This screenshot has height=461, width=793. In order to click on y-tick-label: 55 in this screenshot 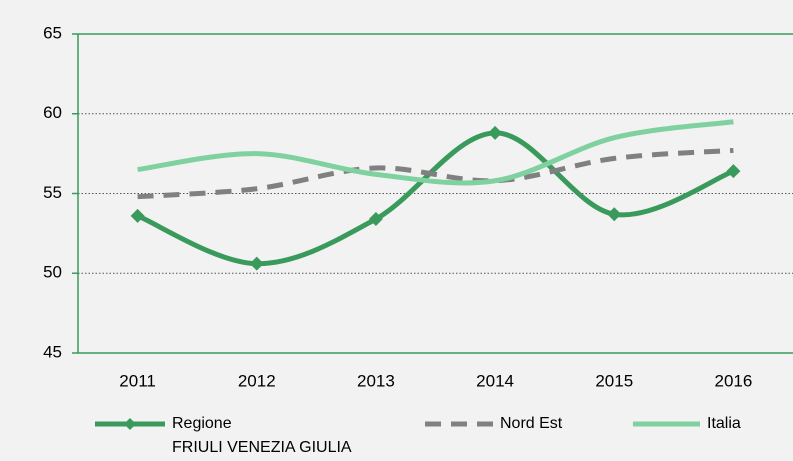, I will do `click(52, 192)`.